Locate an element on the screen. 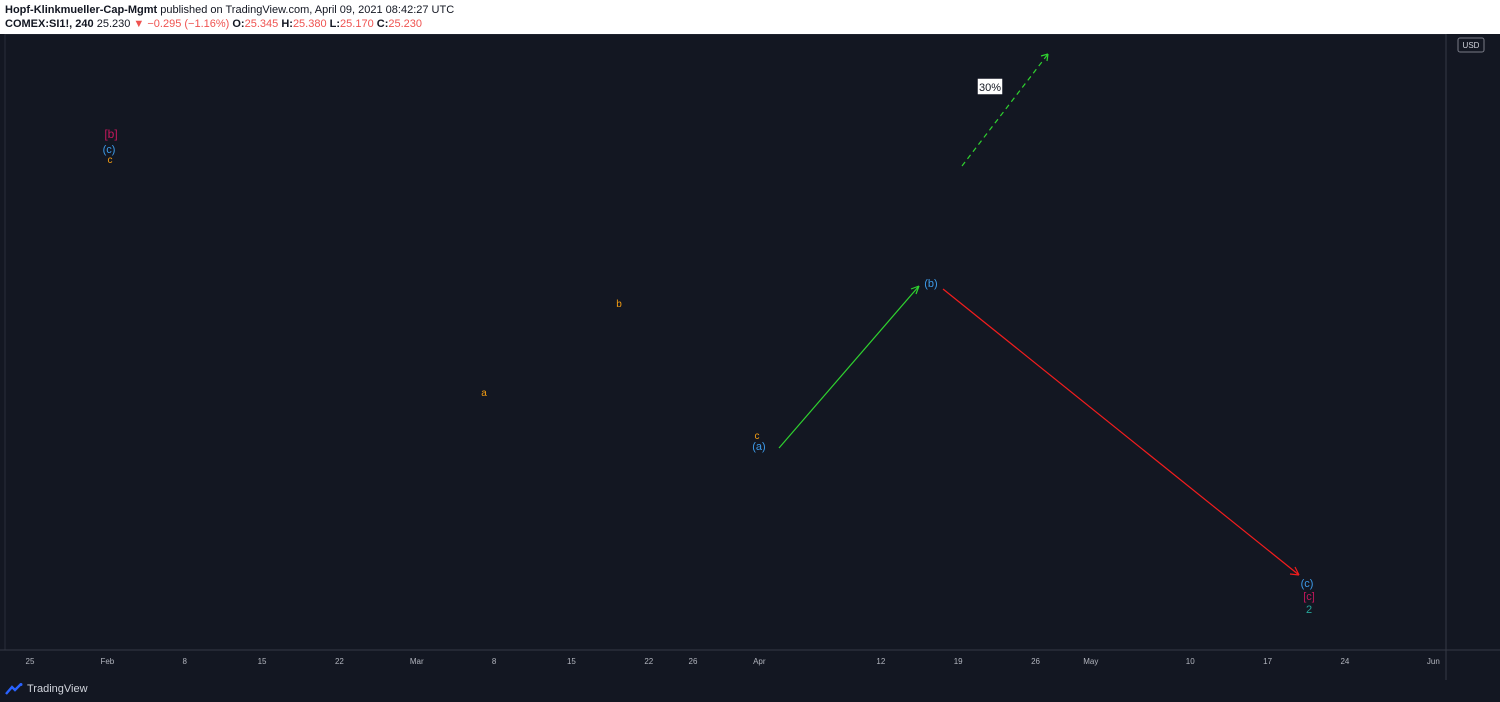 This screenshot has width=1500, height=702. wave-b-arrow is located at coordinates (849, 367).